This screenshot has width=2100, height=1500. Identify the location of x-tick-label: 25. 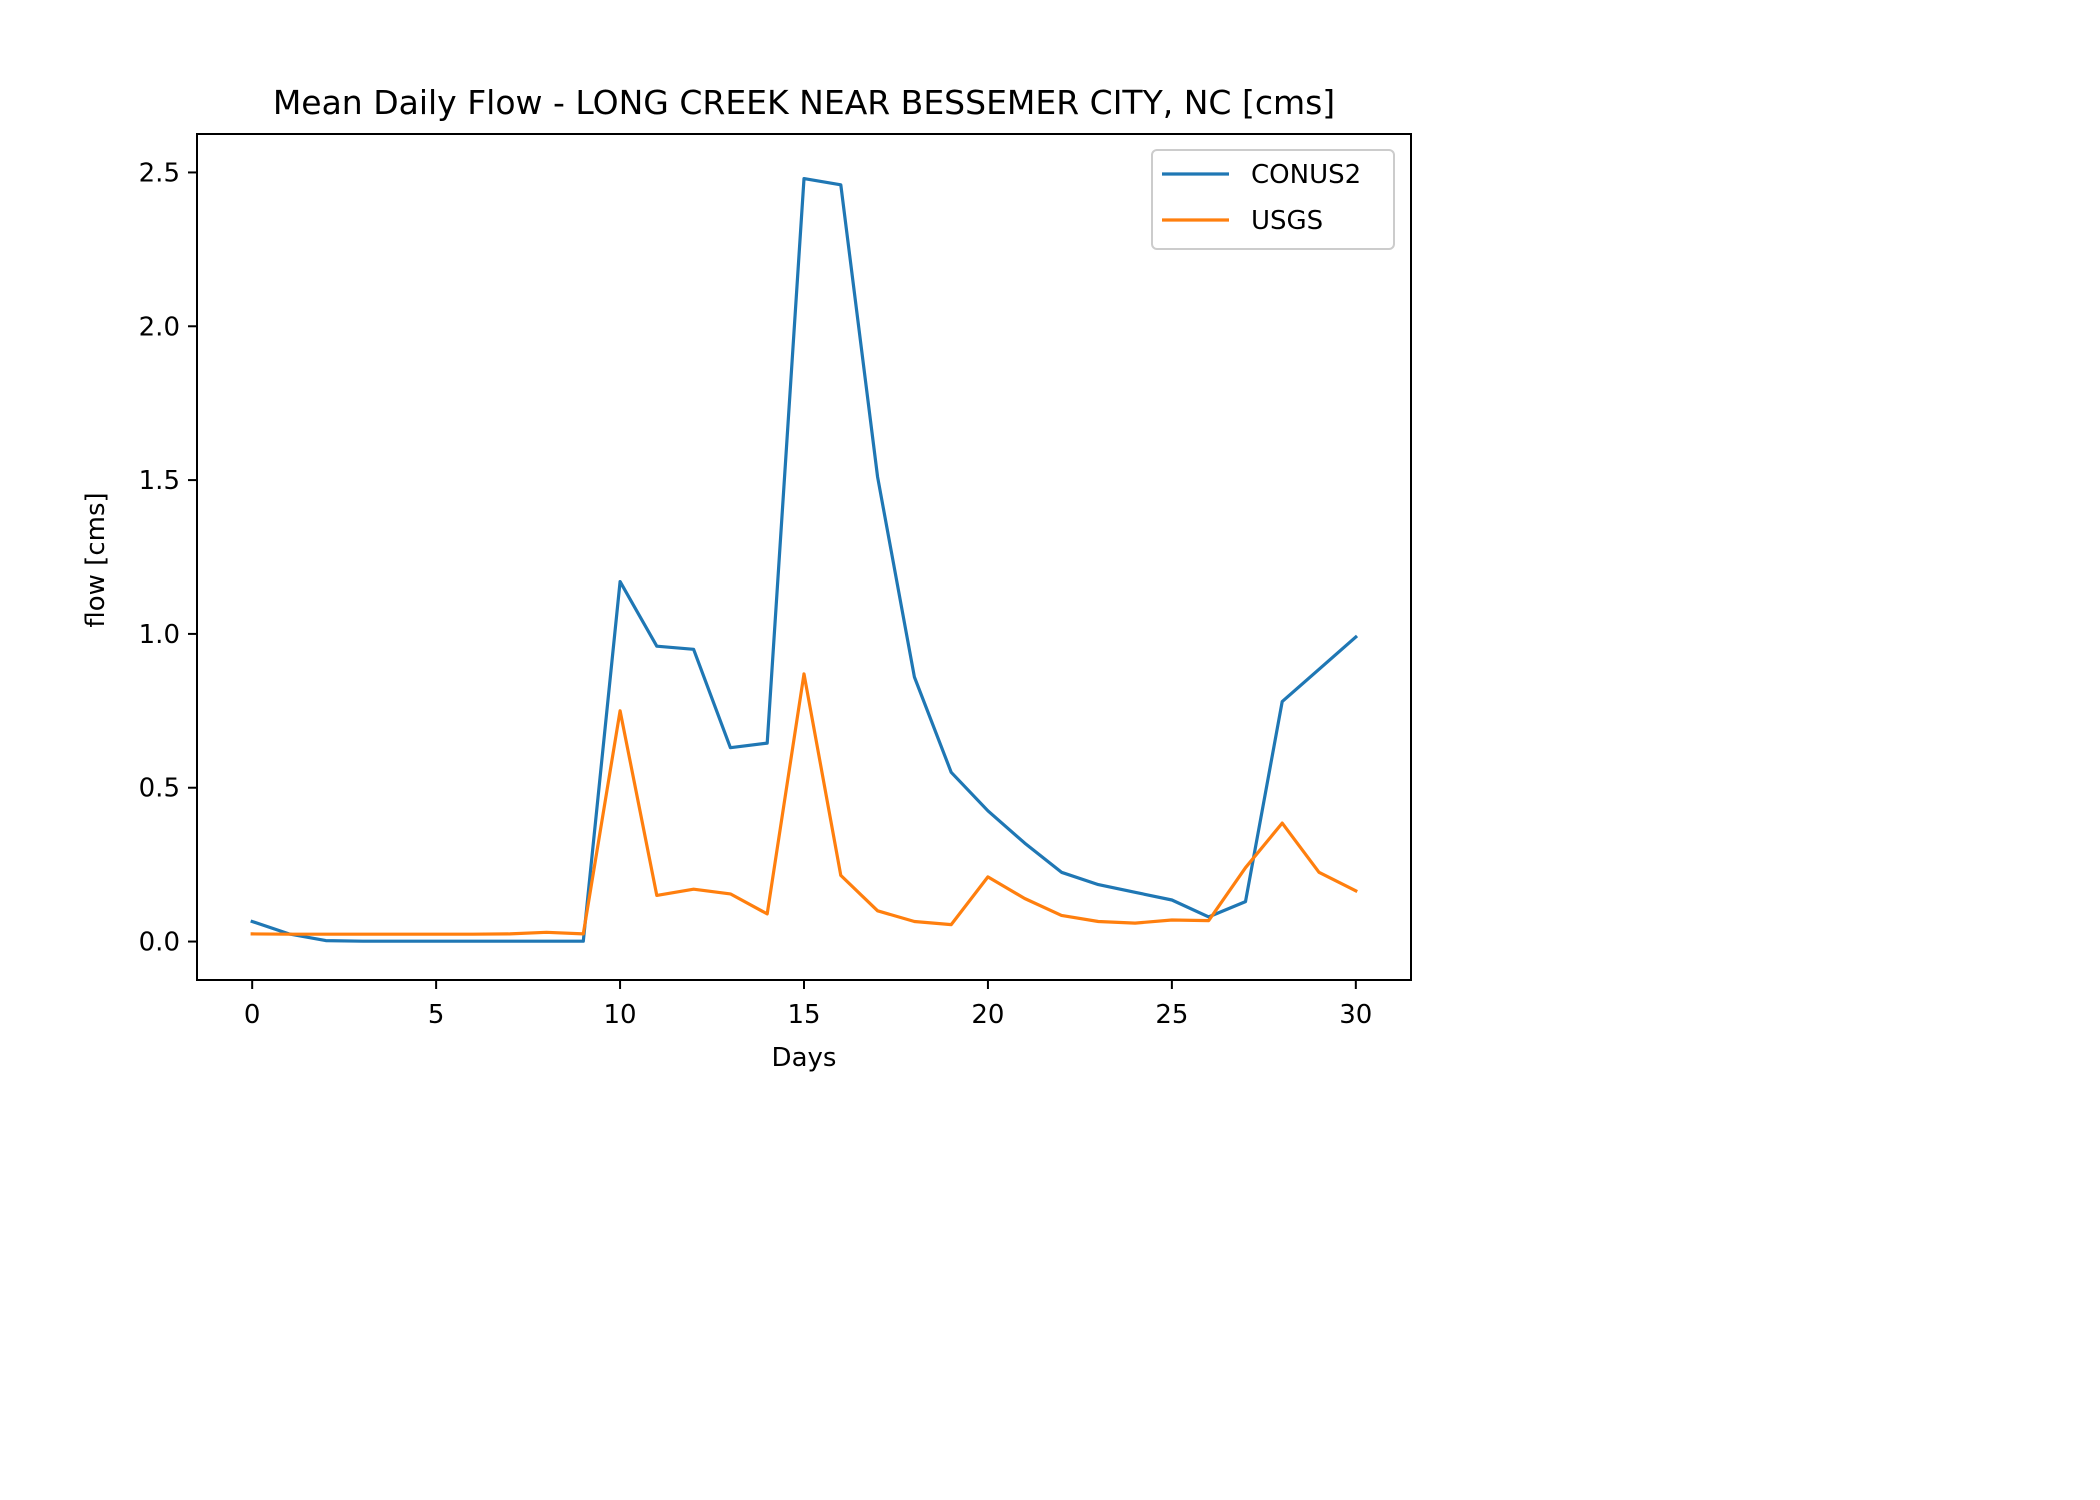
(1171, 1015).